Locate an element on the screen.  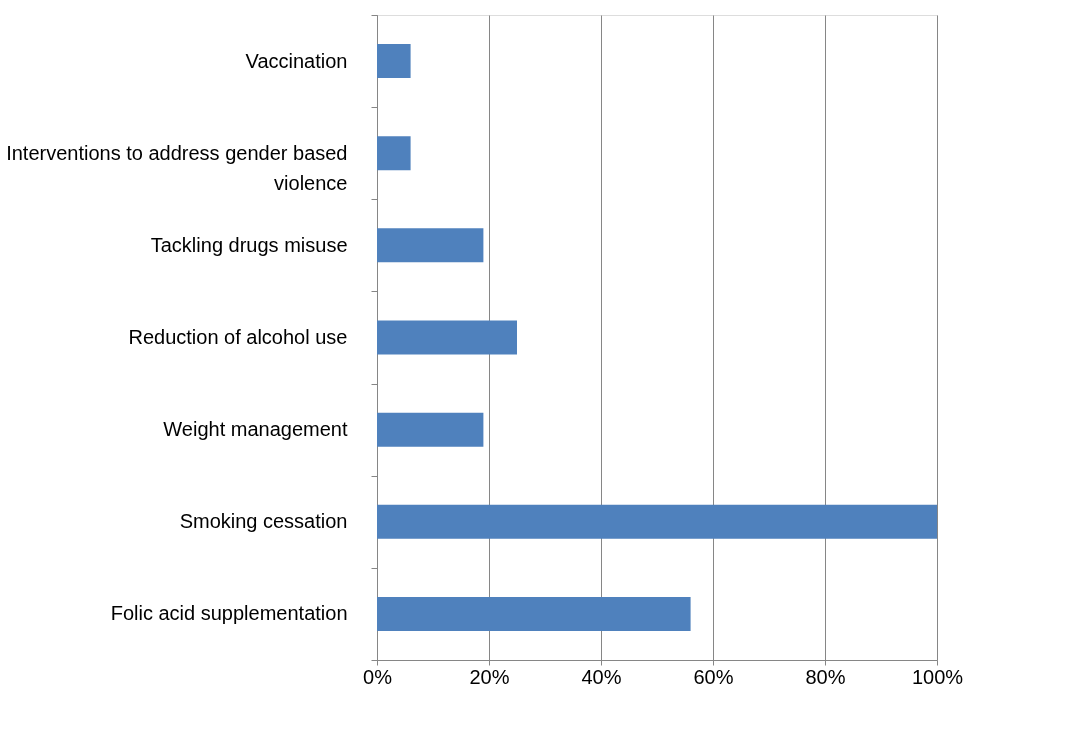
x-tick-label: 80% is located at coordinates (825, 676).